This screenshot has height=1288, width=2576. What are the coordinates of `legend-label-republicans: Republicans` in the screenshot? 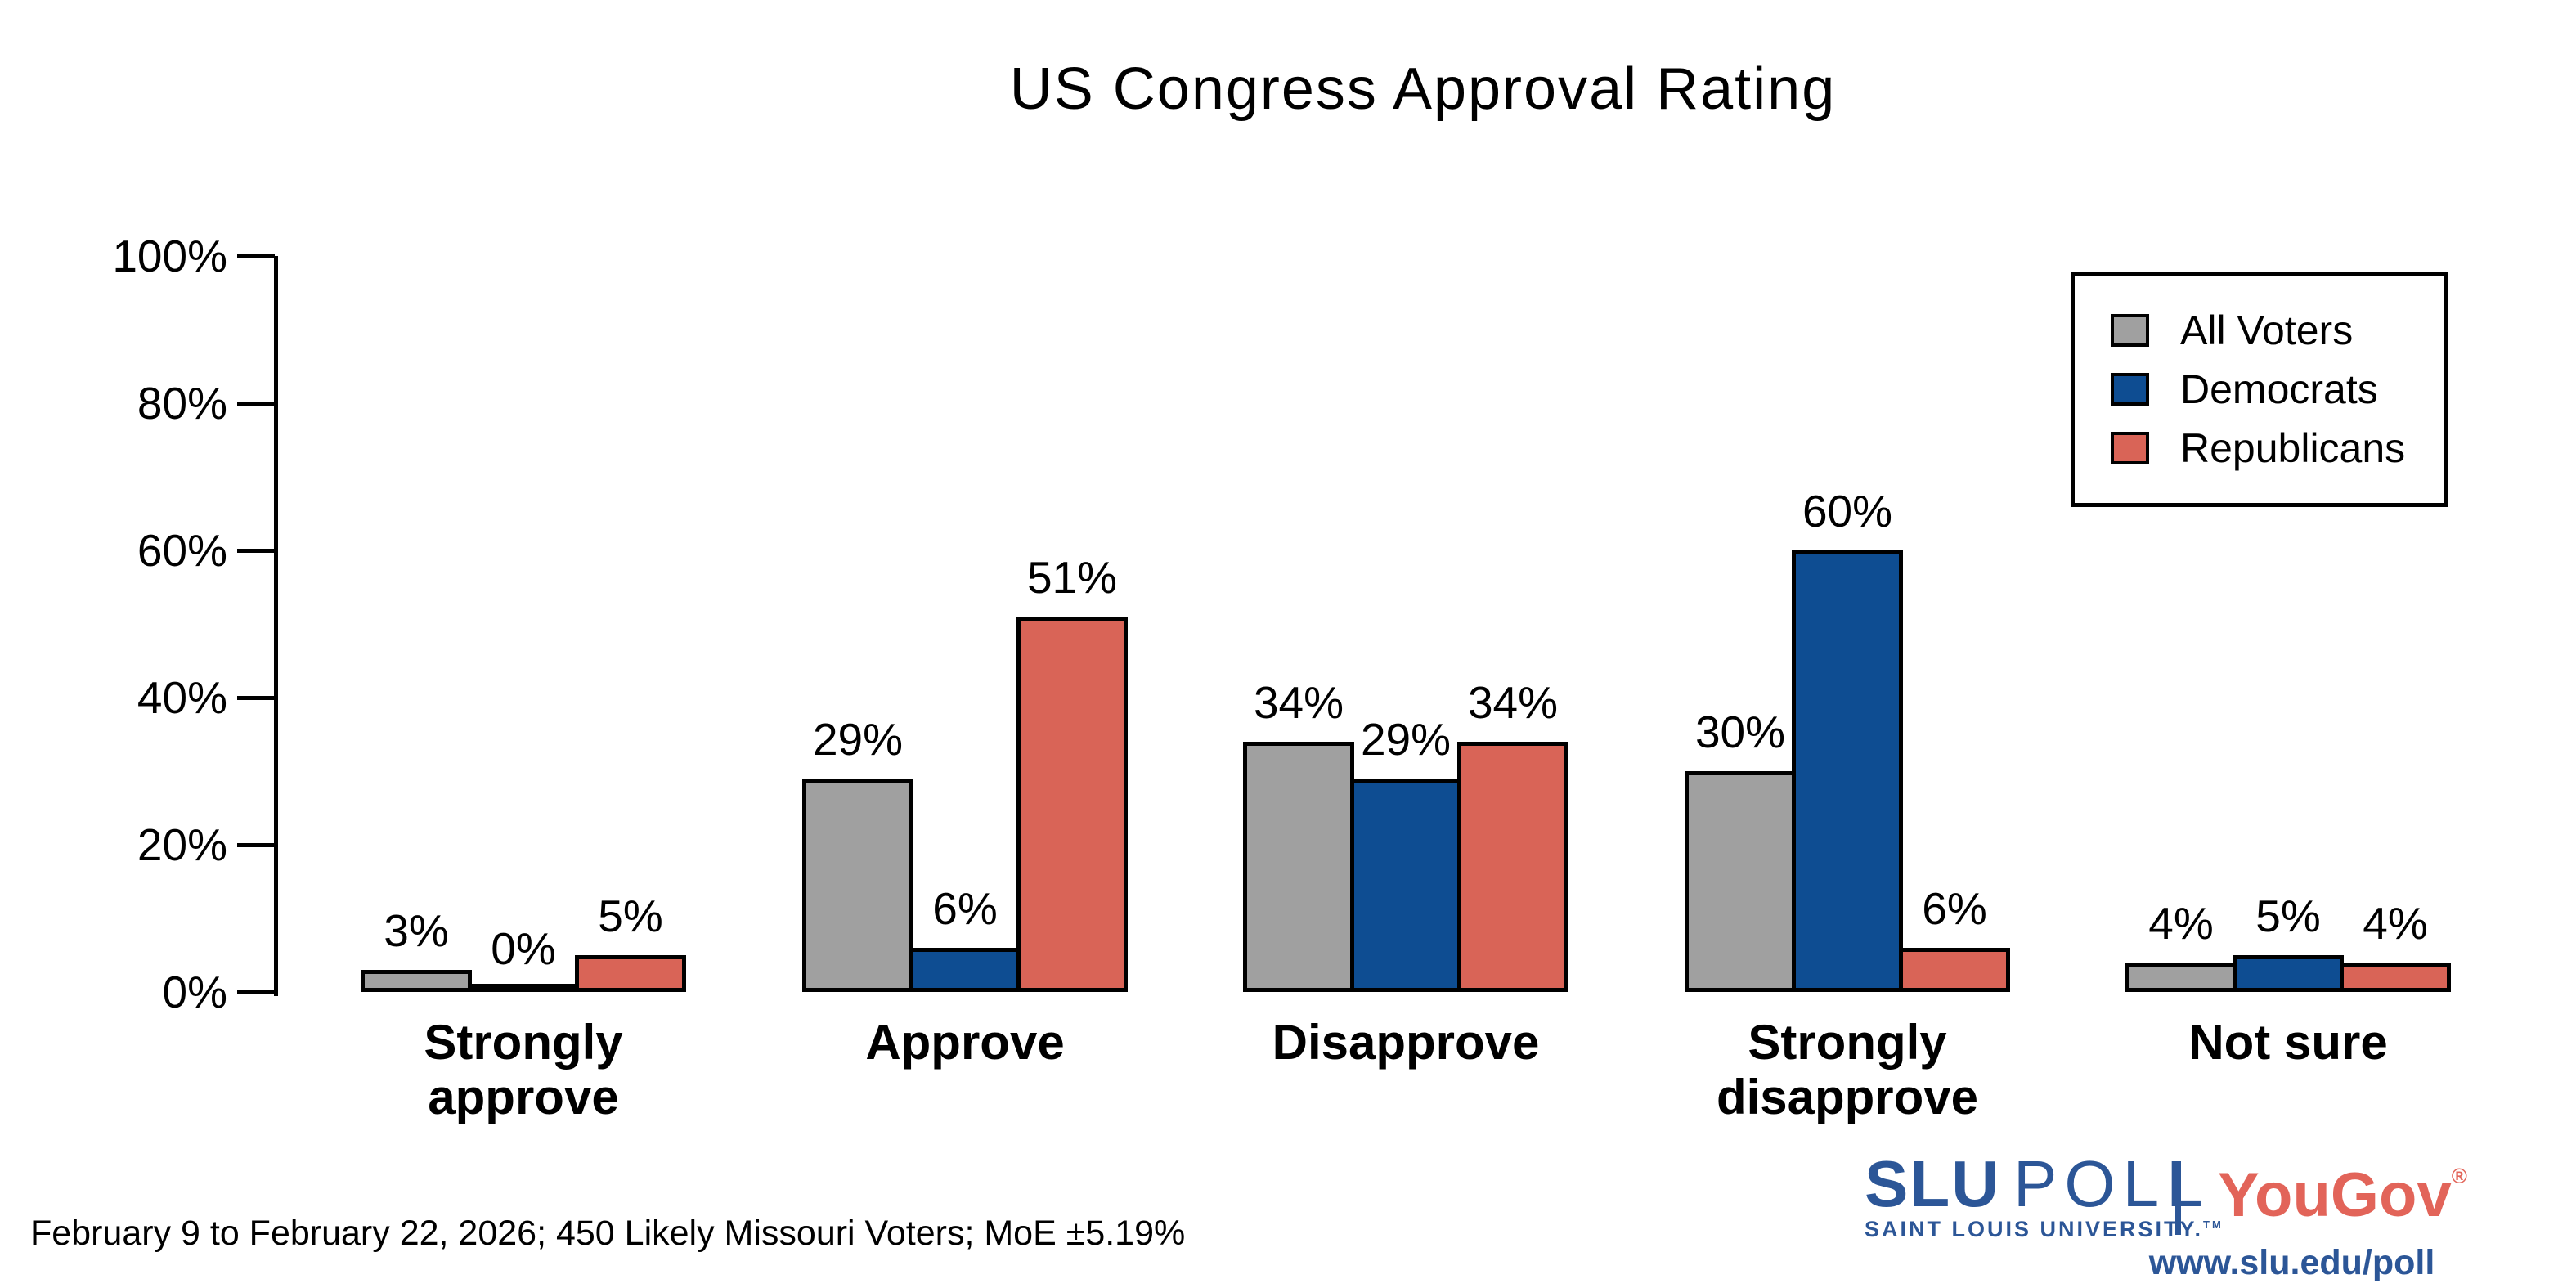 It's located at (2293, 448).